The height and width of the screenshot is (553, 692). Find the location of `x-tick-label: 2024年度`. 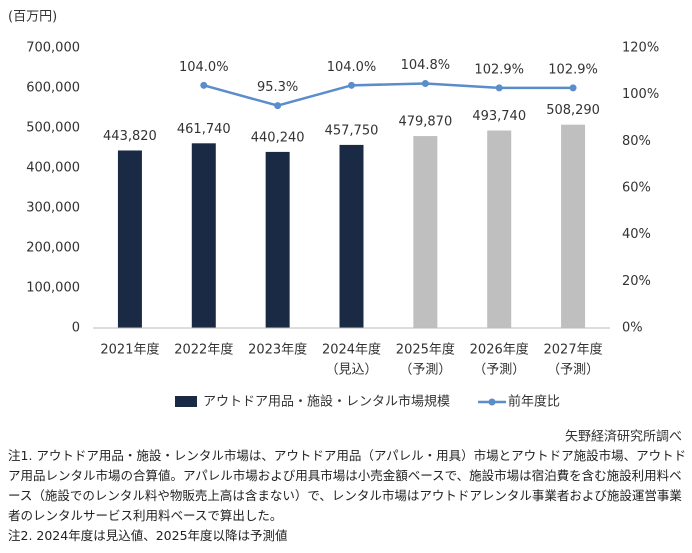

x-tick-label: 2024年度 is located at coordinates (351, 350).